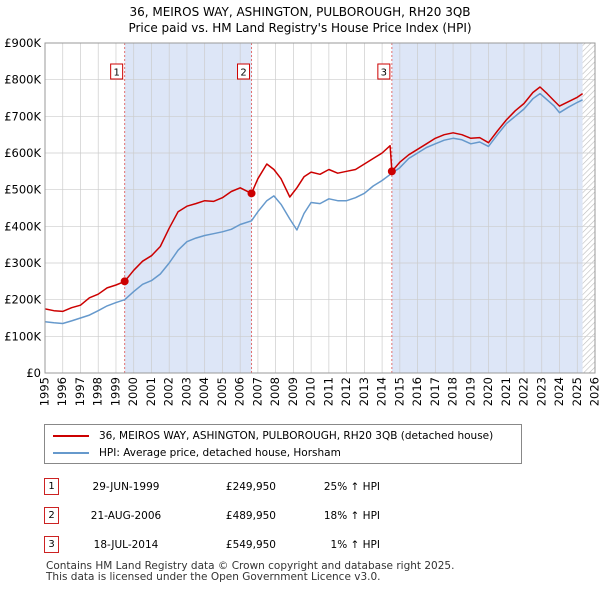 This screenshot has height=590, width=600. Describe the element at coordinates (71, 453) in the screenshot. I see `legend-hpi-swatch` at that location.